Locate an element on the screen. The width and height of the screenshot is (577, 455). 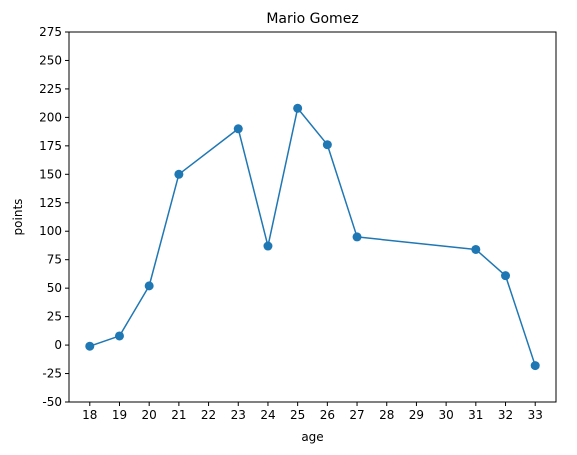
y-tick-label: 275 is located at coordinates (50, 32).